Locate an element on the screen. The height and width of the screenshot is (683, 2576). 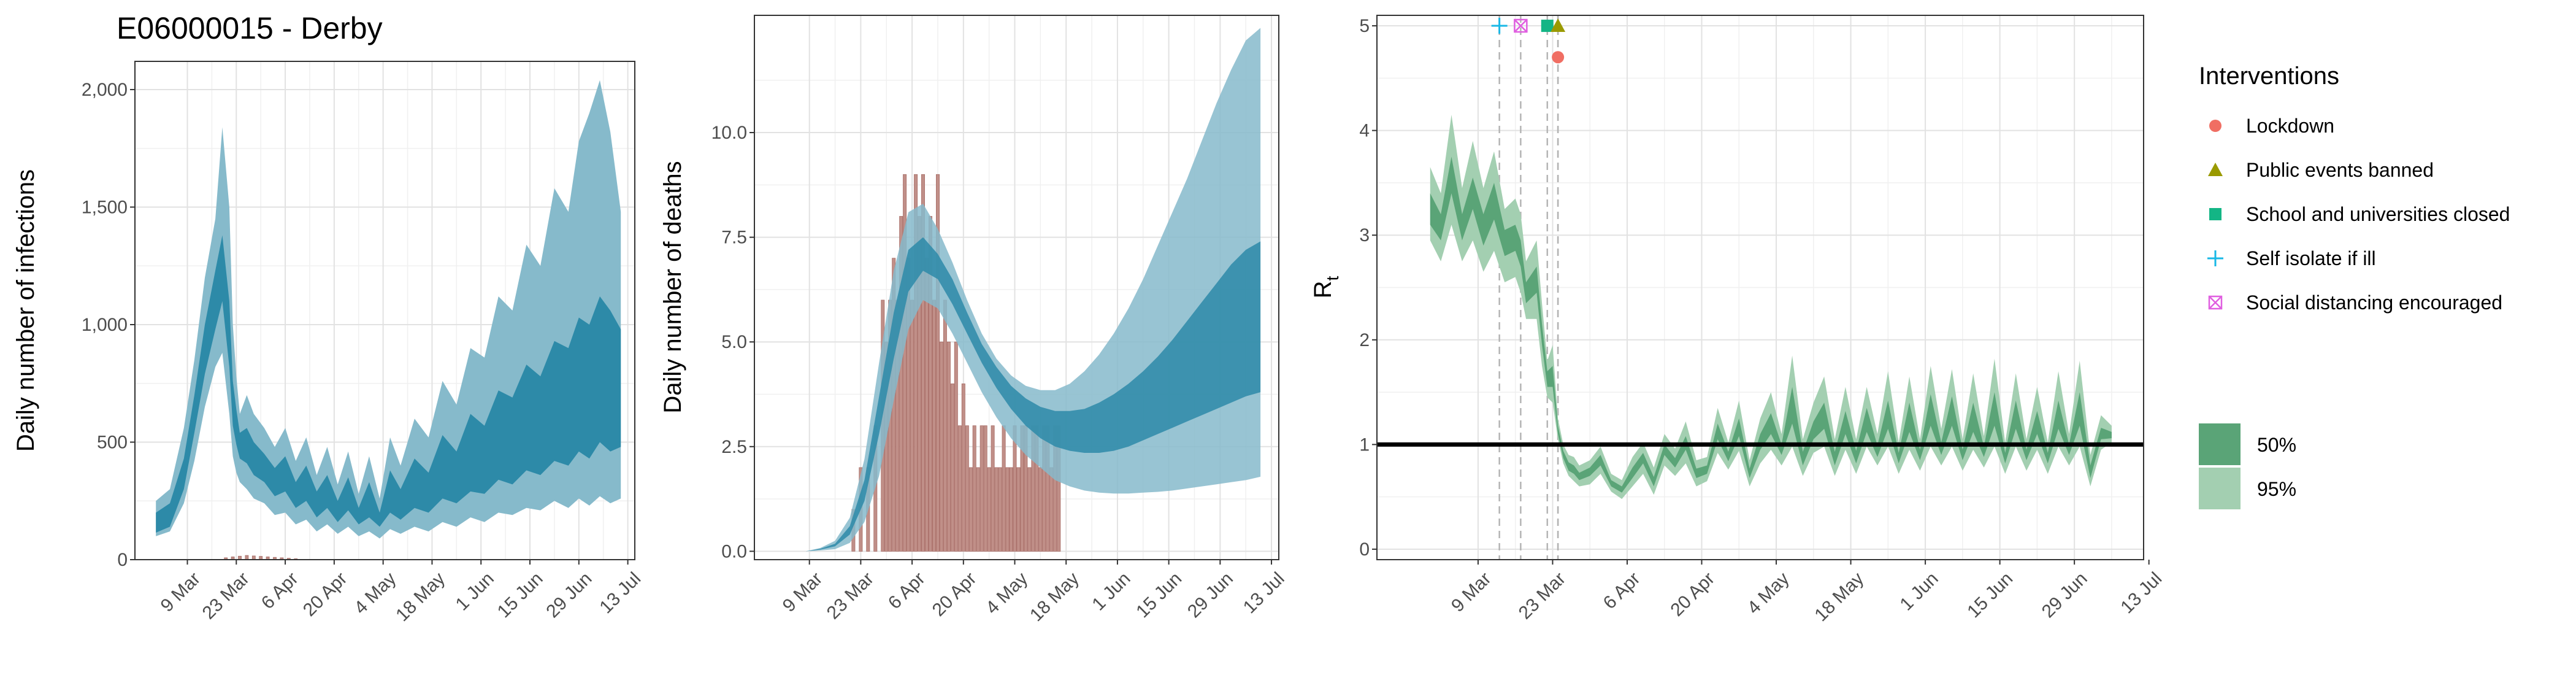
legend-item-label: Public events banned is located at coordinates (2340, 170).